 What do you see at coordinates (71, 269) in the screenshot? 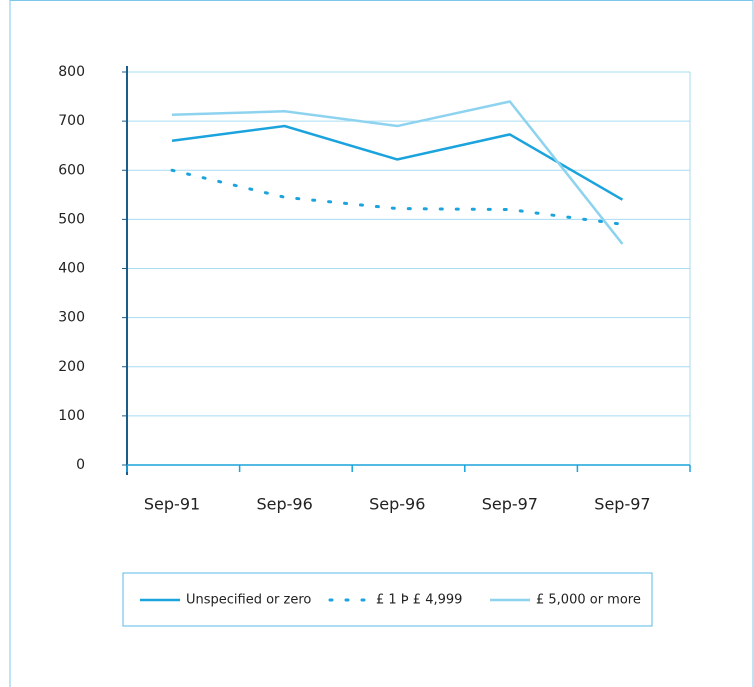
I see `y-tick-label: 400` at bounding box center [71, 269].